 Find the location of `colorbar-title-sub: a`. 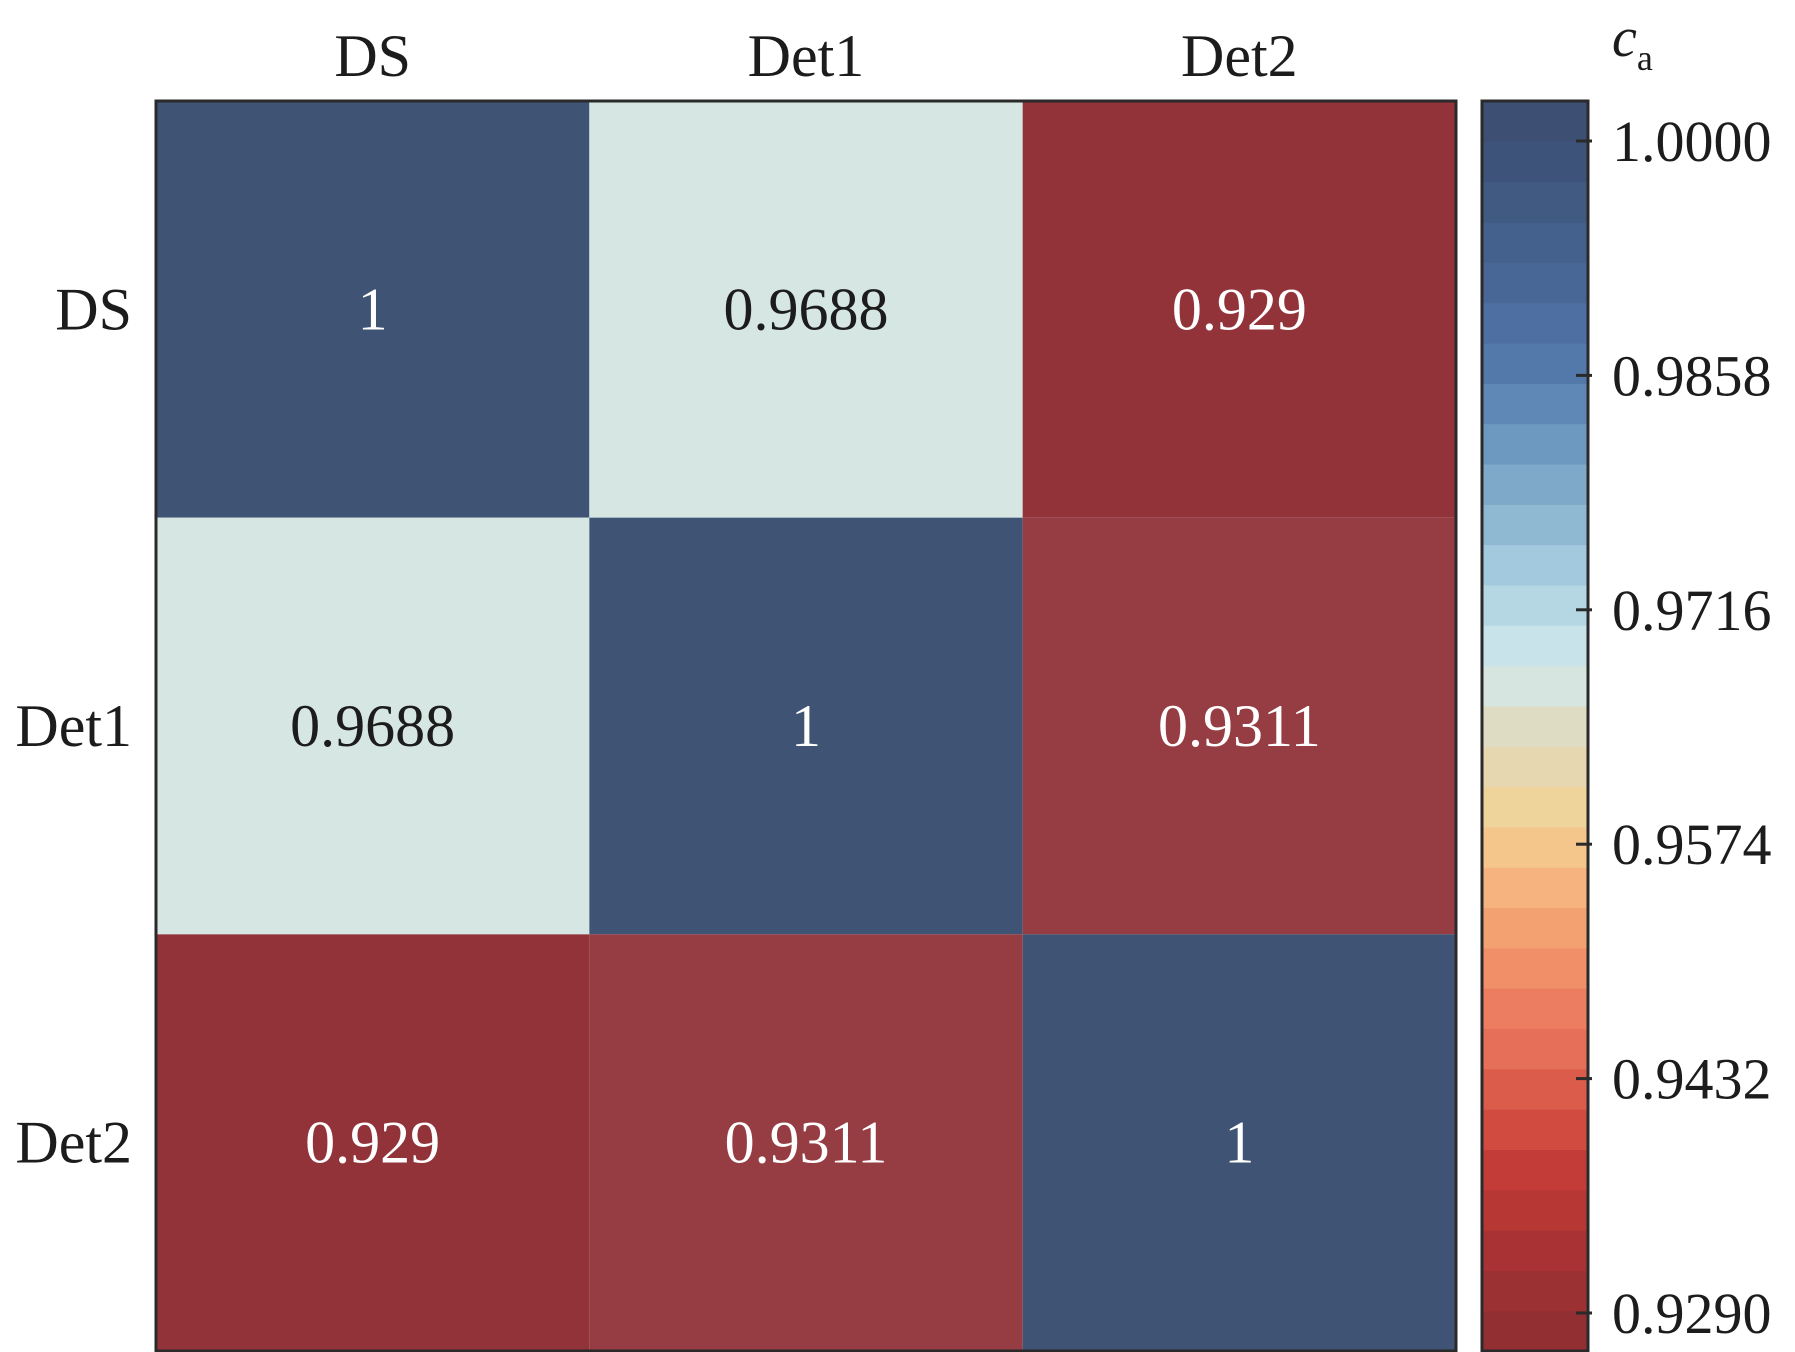

colorbar-title-sub: a is located at coordinates (1645, 58).